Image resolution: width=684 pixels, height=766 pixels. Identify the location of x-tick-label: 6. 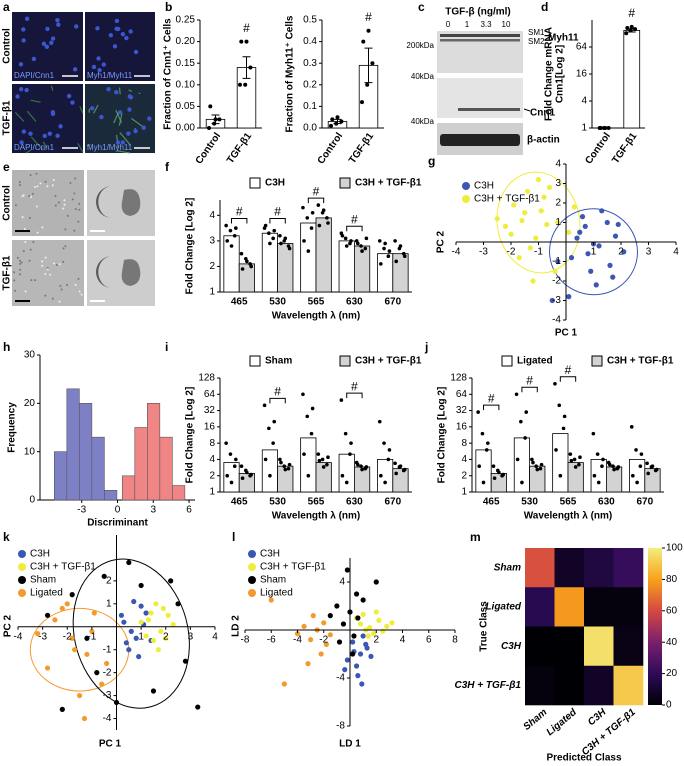
(189, 510).